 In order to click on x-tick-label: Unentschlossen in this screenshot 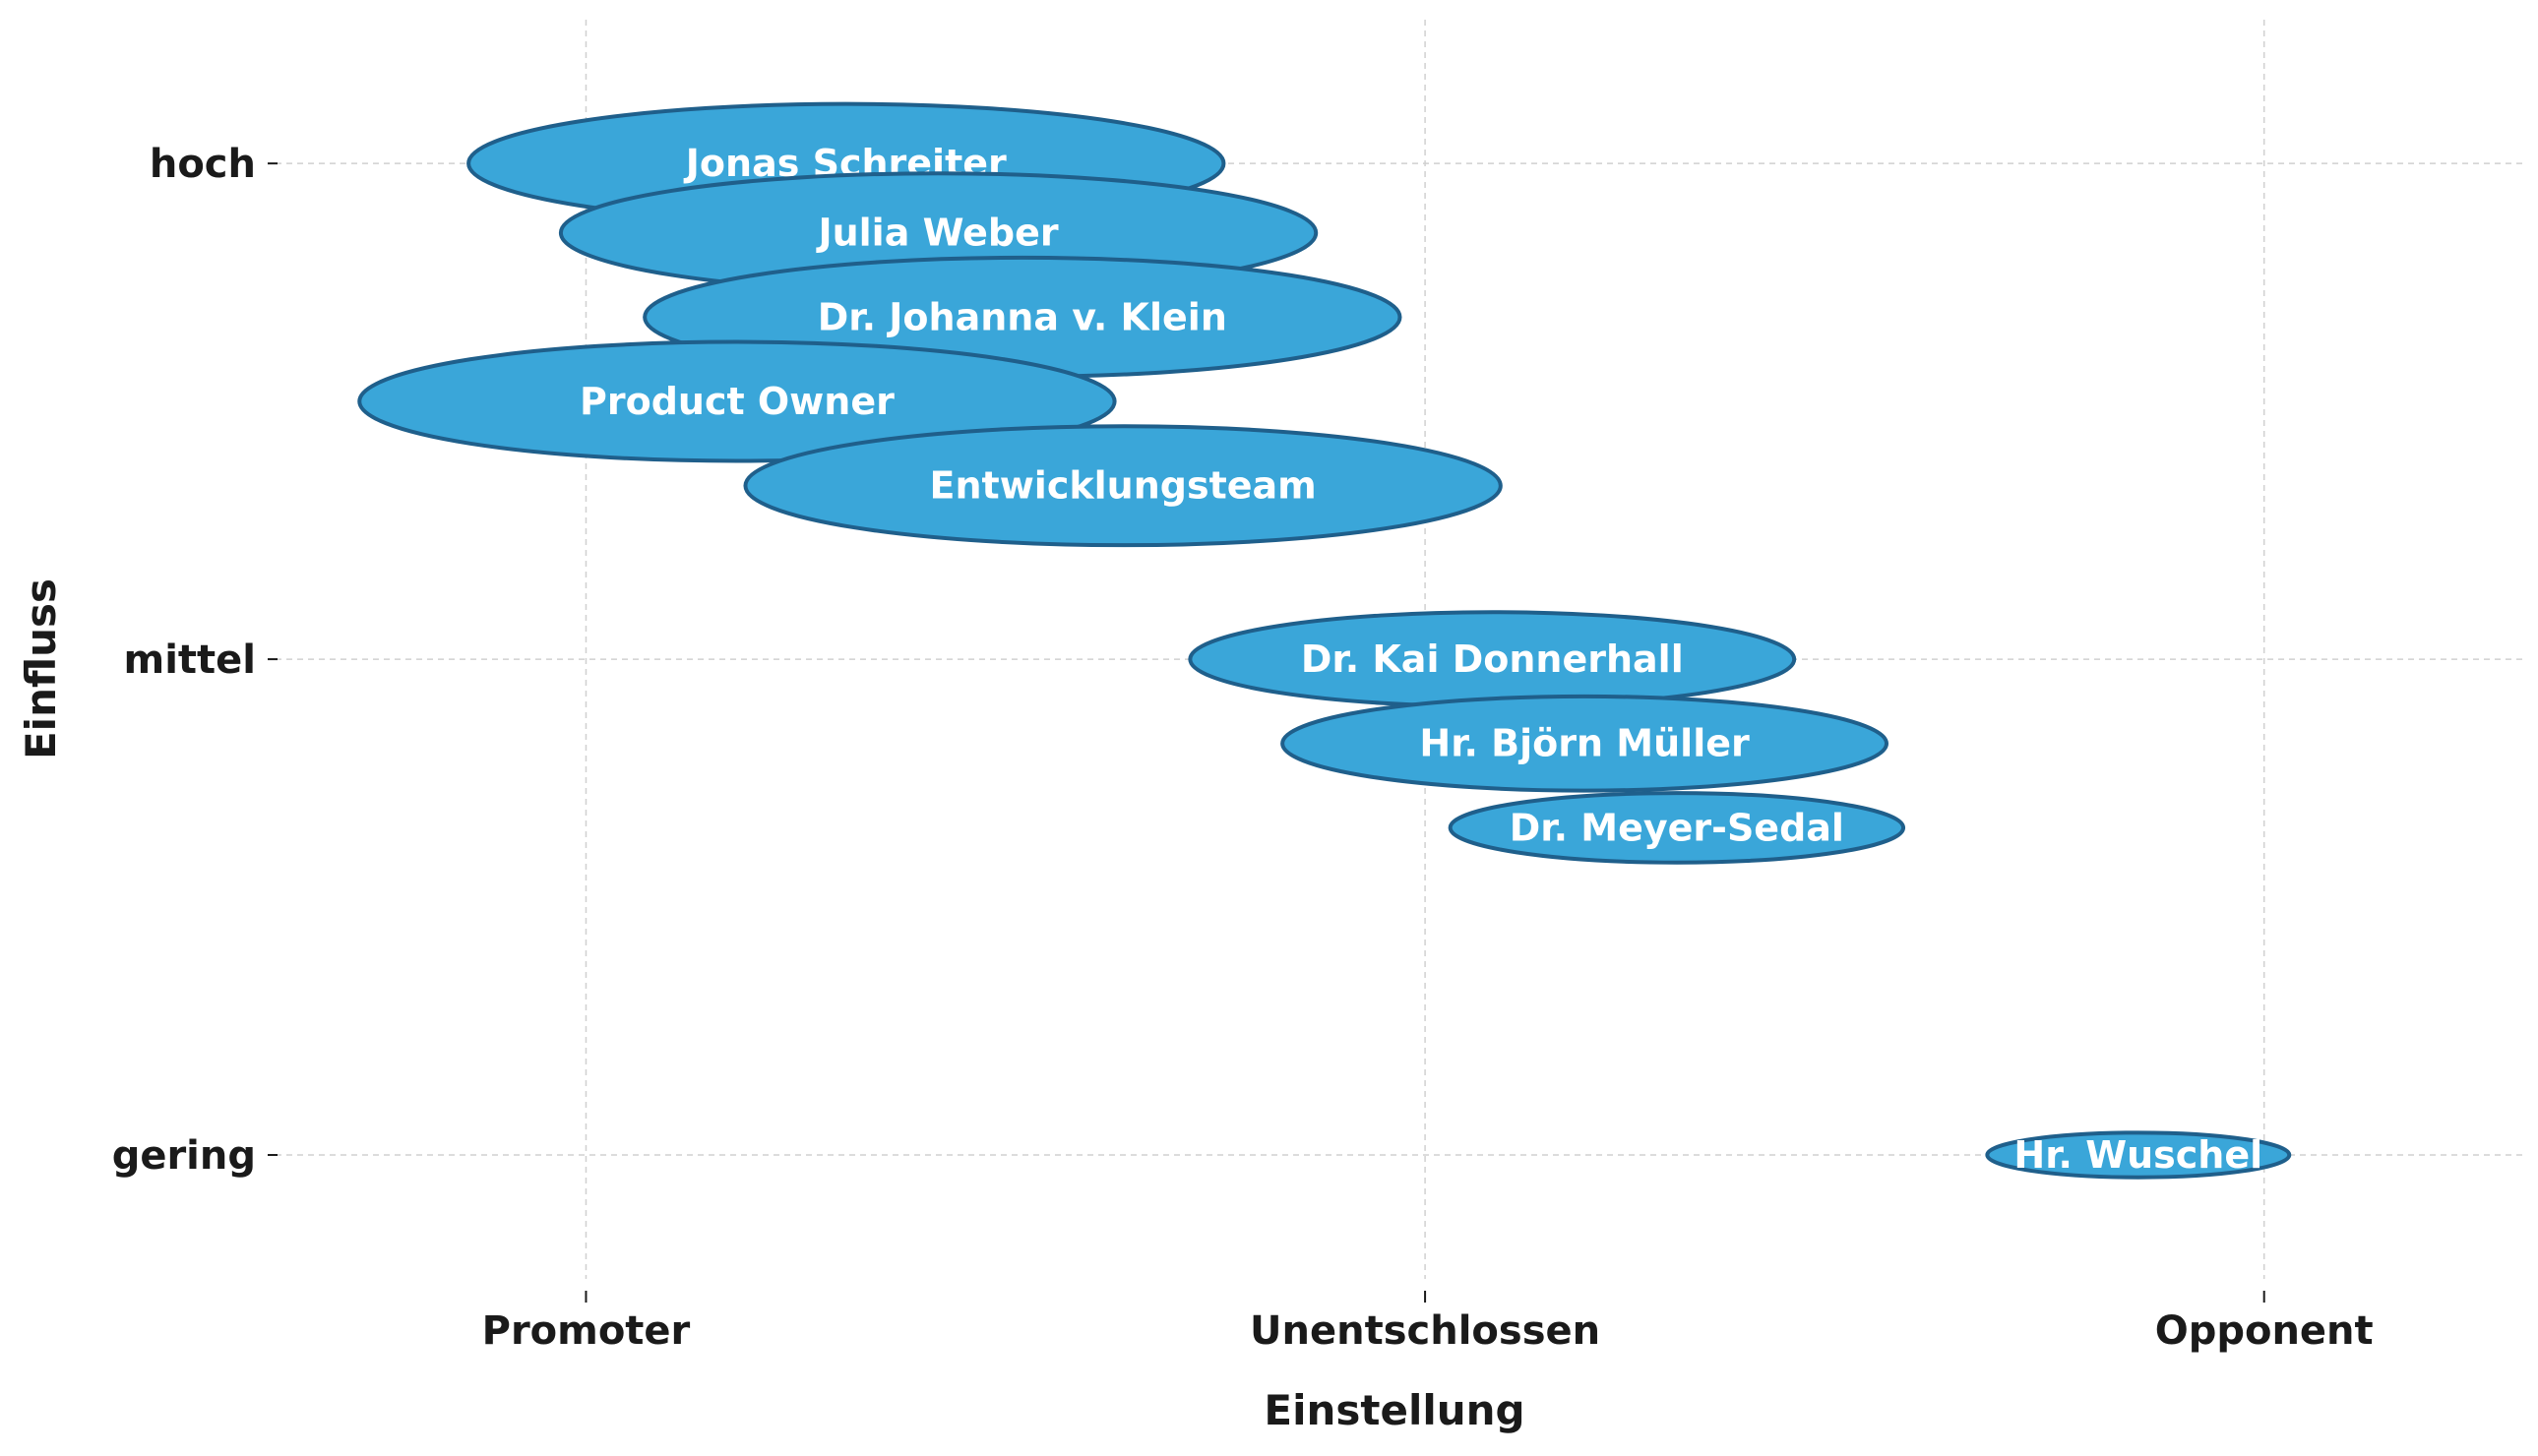, I will do `click(1425, 1331)`.